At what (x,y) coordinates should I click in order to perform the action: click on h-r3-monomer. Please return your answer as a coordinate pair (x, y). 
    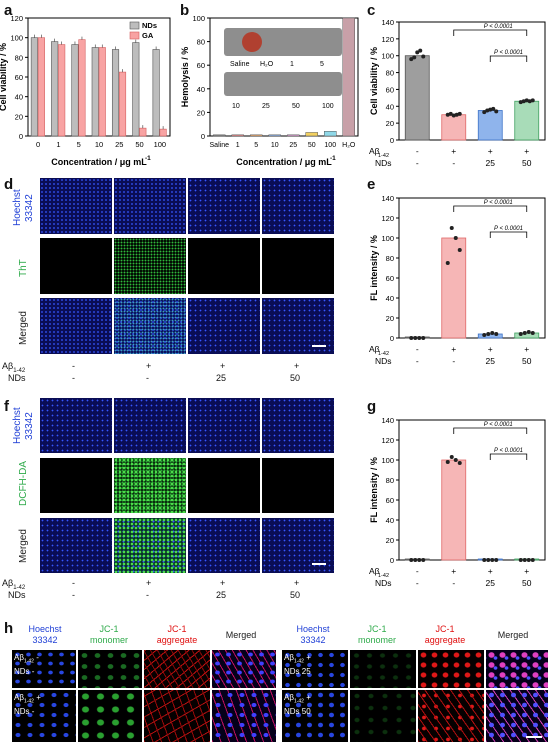
    Looking at the image, I should click on (383, 669).